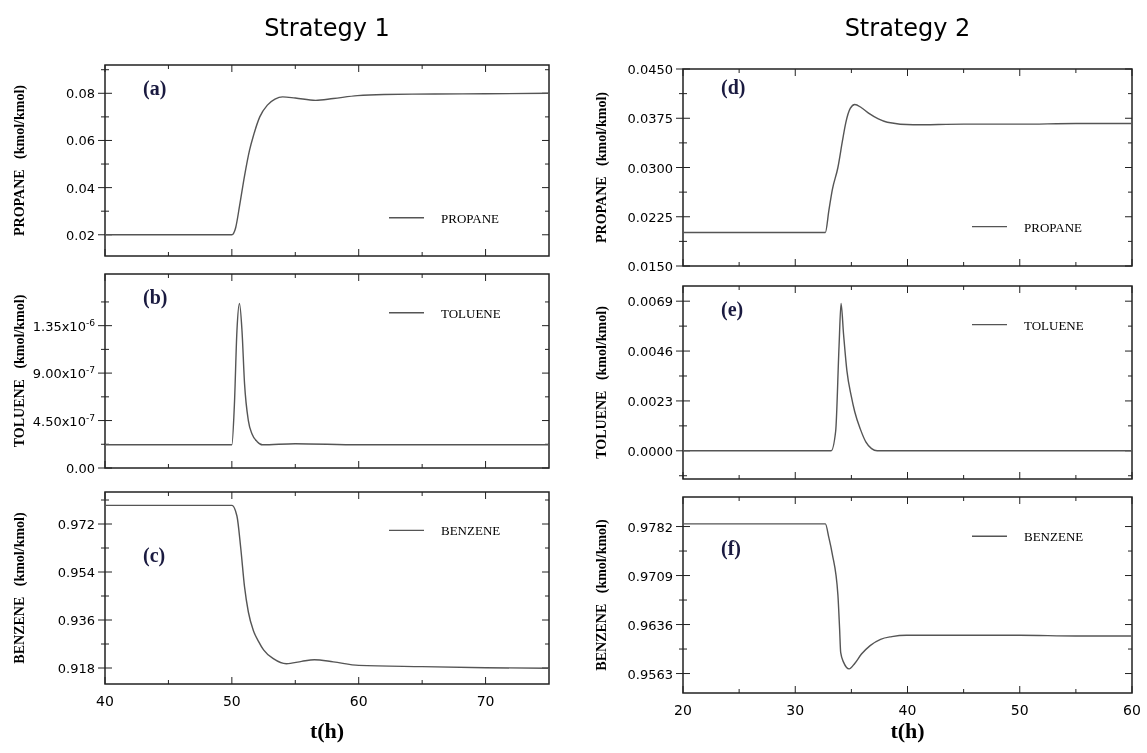  What do you see at coordinates (731, 548) in the screenshot?
I see `annotation: (f)` at bounding box center [731, 548].